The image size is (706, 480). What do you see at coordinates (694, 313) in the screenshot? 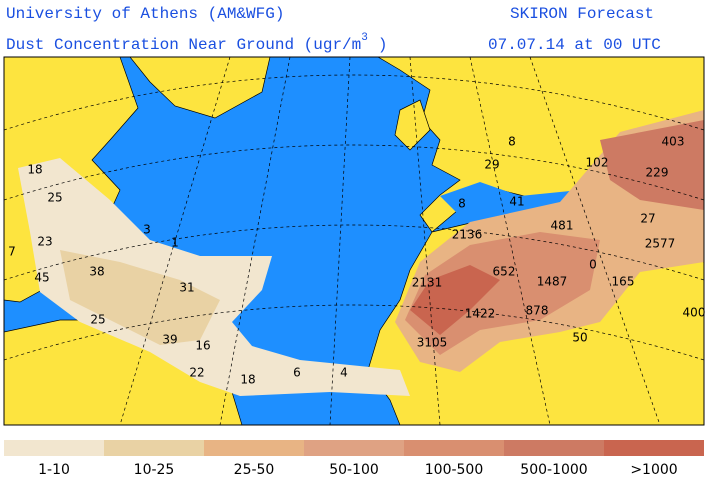
I see `map-label: 400` at bounding box center [694, 313].